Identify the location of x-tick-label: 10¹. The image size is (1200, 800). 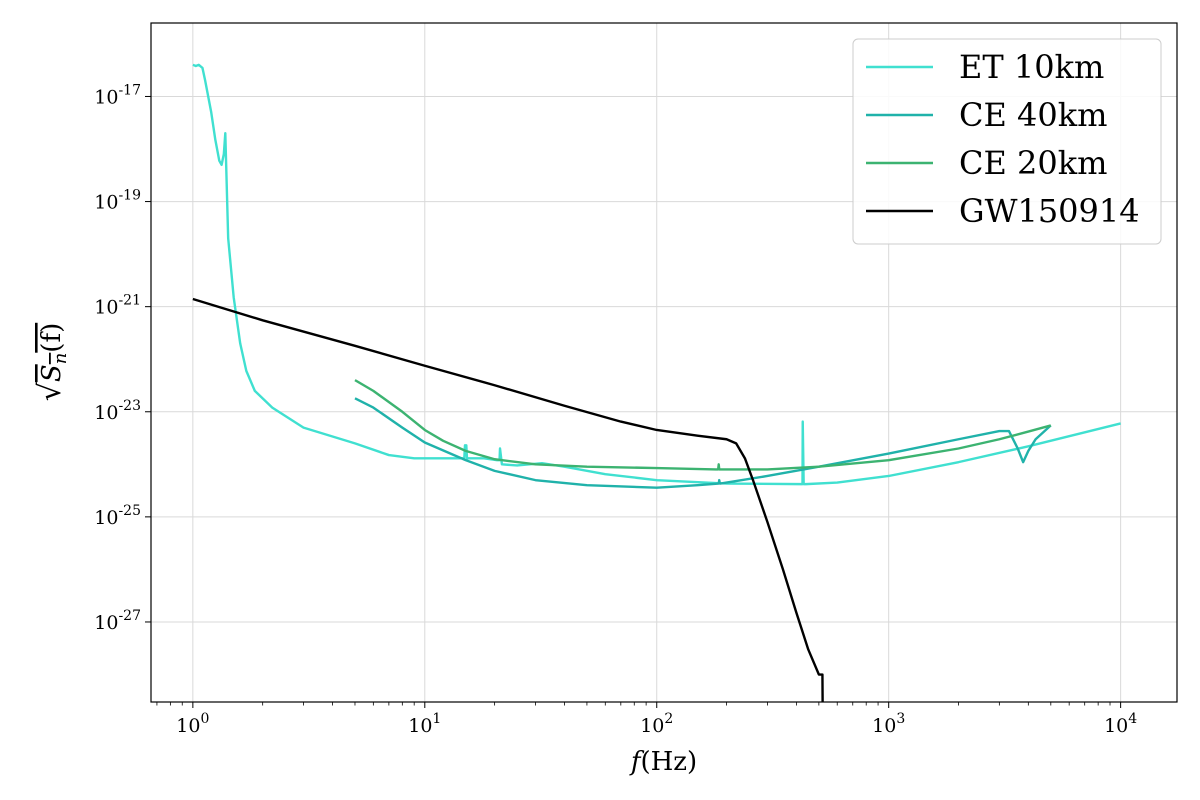
(424, 724).